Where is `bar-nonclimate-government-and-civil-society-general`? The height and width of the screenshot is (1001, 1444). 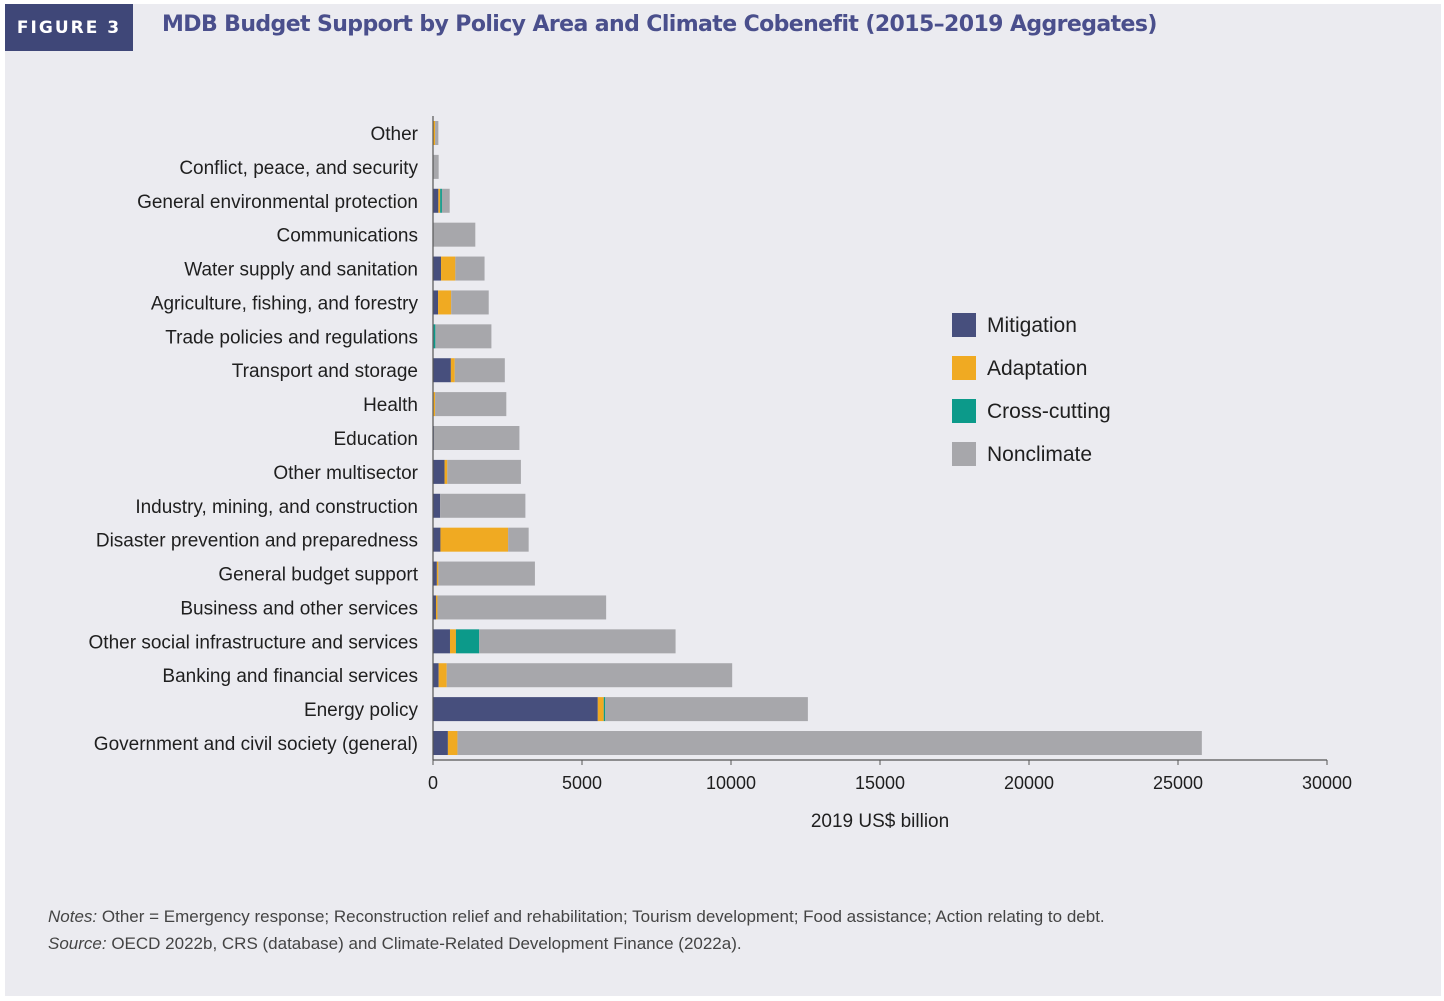 bar-nonclimate-government-and-civil-society-general is located at coordinates (829, 743).